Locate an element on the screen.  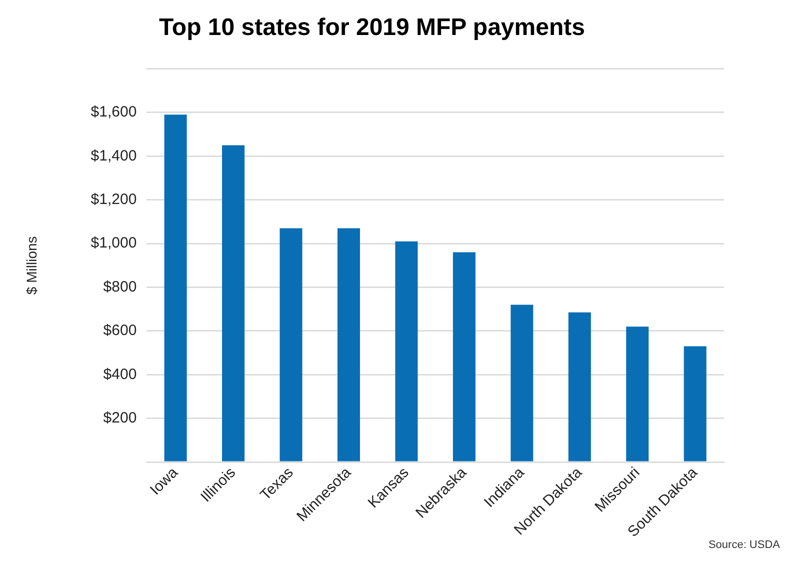
y-tick-label: $1,600 is located at coordinates (113, 112).